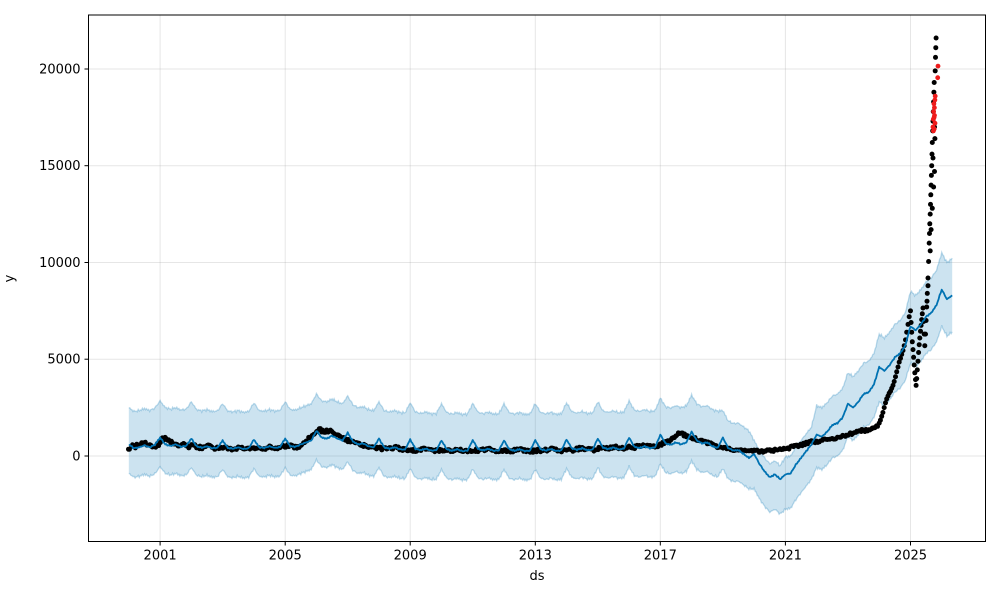 The width and height of the screenshot is (1000, 600). Describe the element at coordinates (410, 556) in the screenshot. I see `svg-text: 2009` at that location.